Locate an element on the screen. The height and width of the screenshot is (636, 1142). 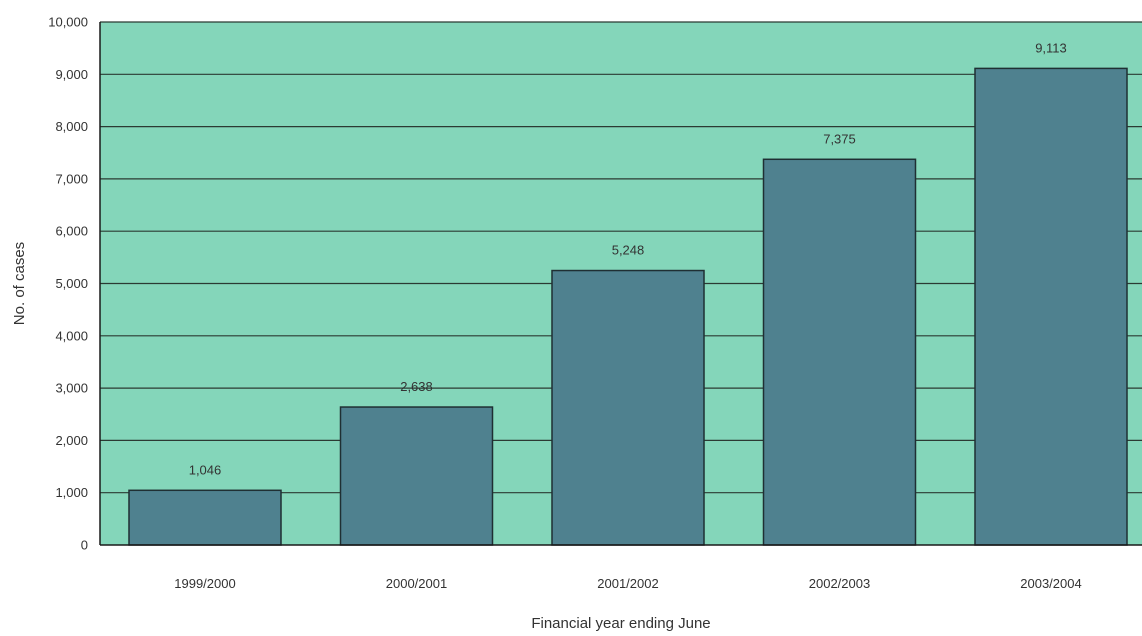
bar-2000-2001 is located at coordinates (416, 476).